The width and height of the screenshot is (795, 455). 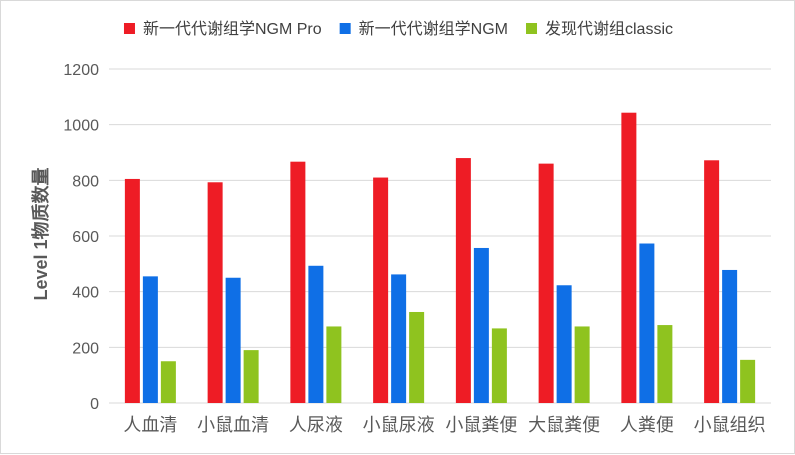 What do you see at coordinates (647, 425) in the screenshot?
I see `x-tick-label: 人粪便` at bounding box center [647, 425].